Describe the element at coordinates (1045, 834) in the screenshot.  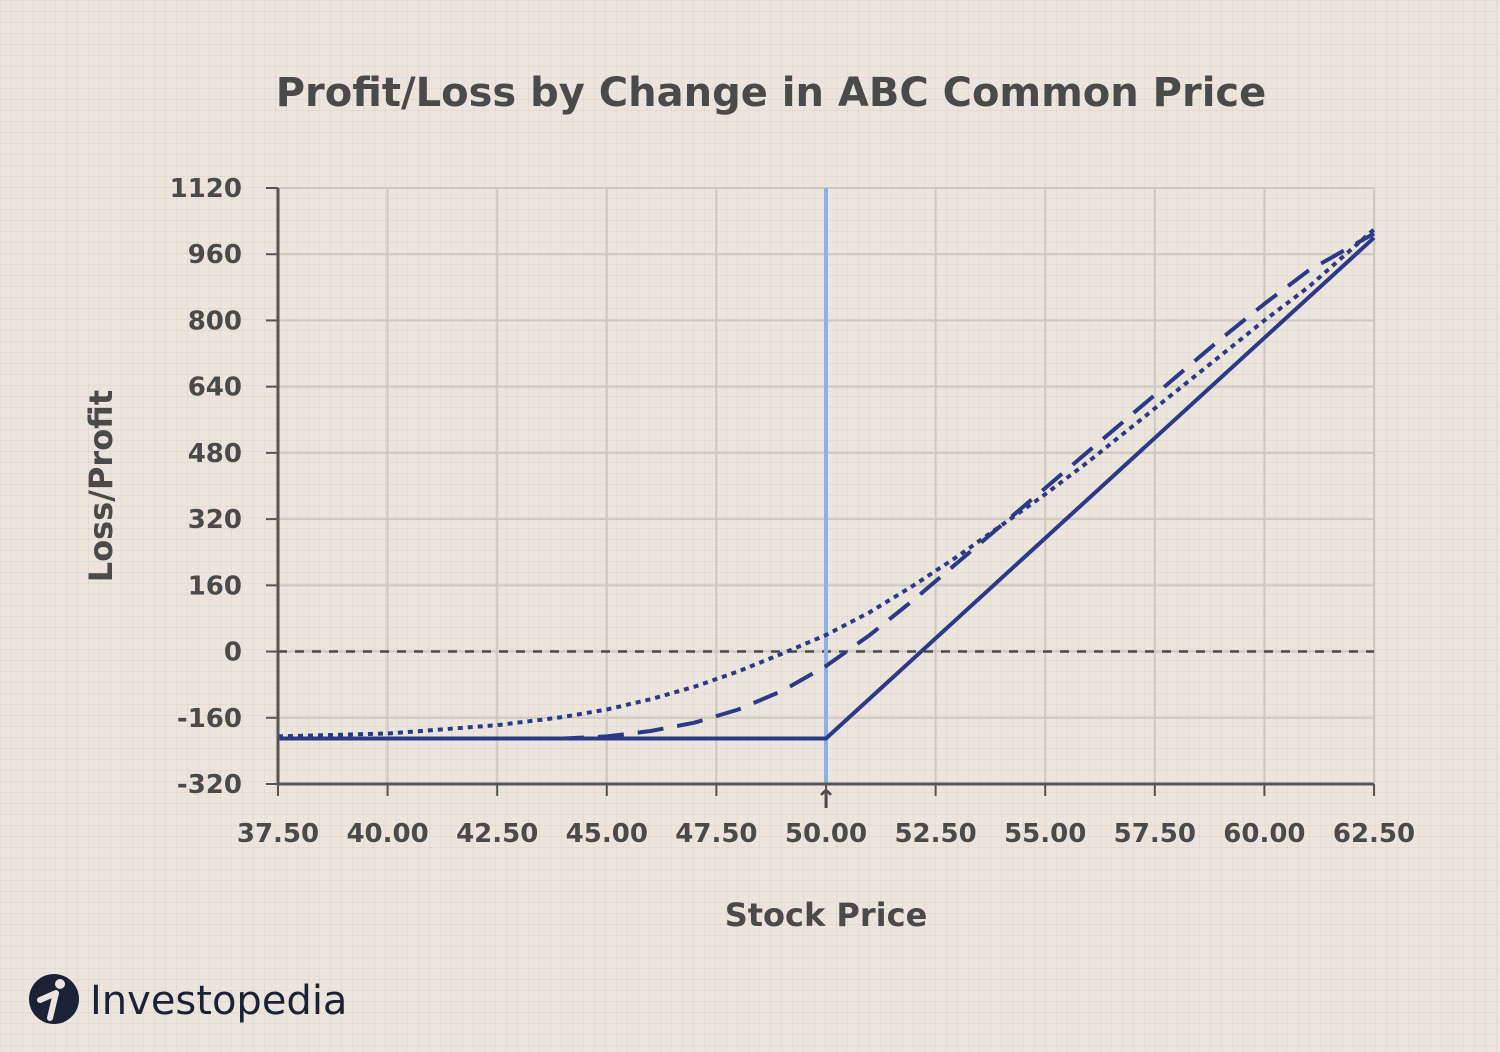
I see `x-tick-label: 55.00` at that location.